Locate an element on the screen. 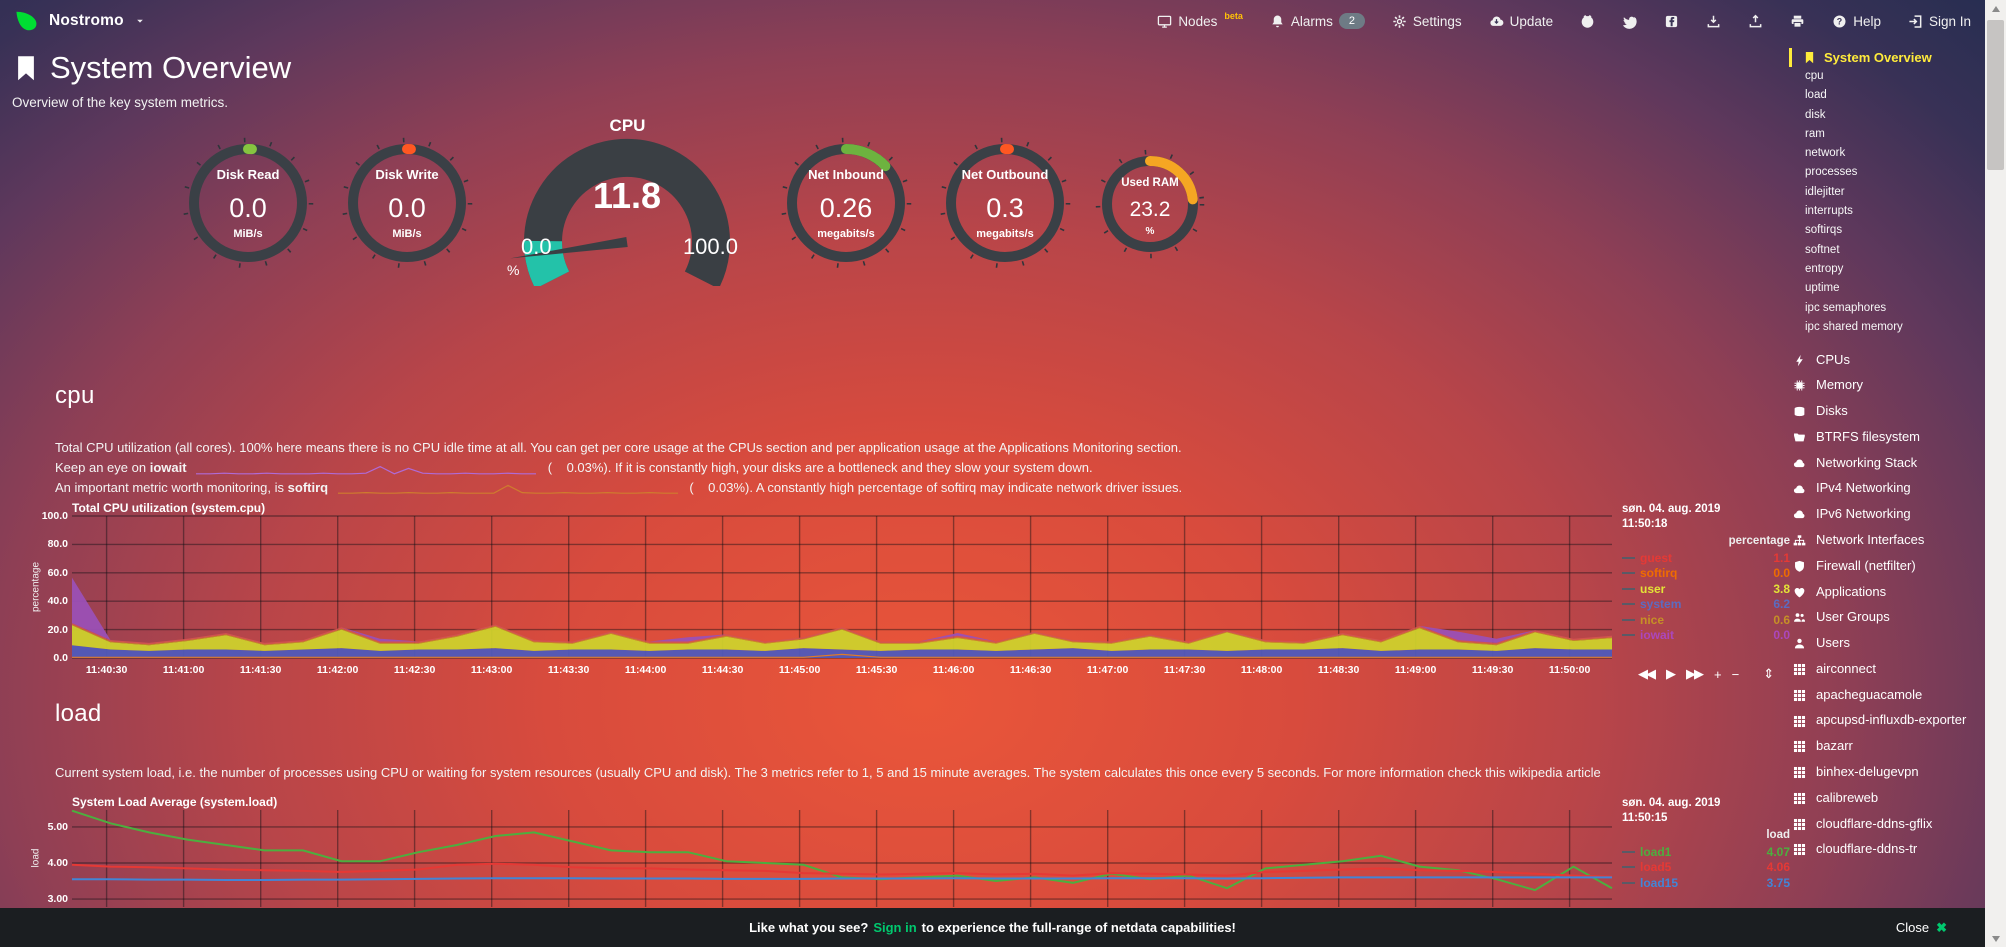 The height and width of the screenshot is (947, 2006). sidebar-item-cloudflare-ddns-tr: cloudflare-ddns-tr is located at coordinates (1887, 849).